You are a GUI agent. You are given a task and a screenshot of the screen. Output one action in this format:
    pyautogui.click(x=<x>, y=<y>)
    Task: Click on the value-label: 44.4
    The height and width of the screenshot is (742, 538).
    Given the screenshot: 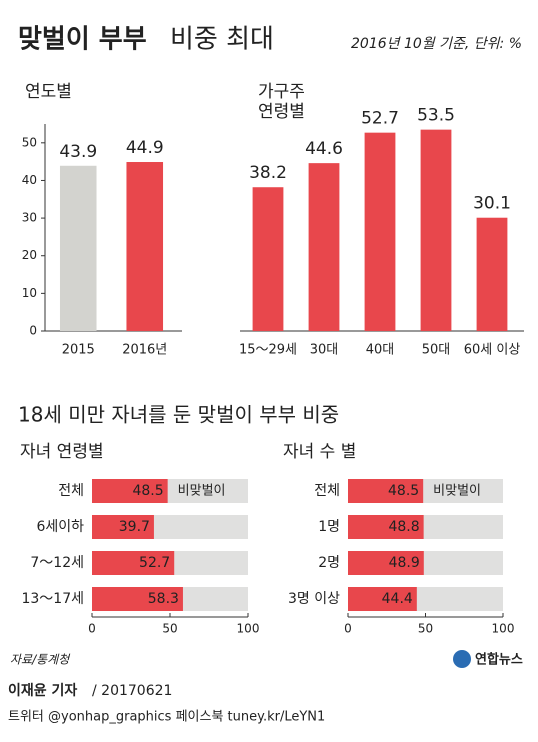 What is the action you would take?
    pyautogui.click(x=397, y=599)
    